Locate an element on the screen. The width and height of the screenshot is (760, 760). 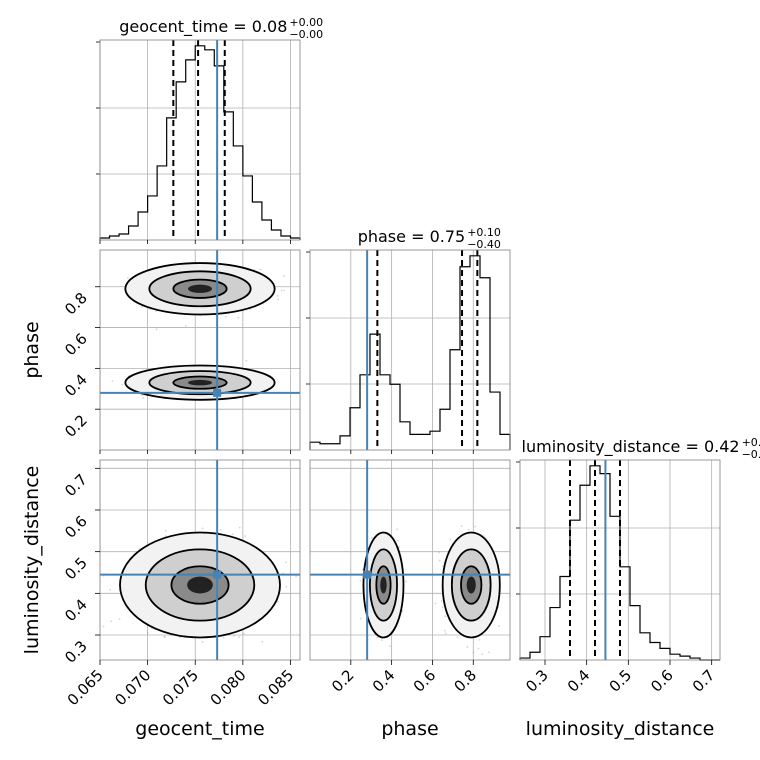
title-upper-error: +0.10 is located at coordinates (484, 232).